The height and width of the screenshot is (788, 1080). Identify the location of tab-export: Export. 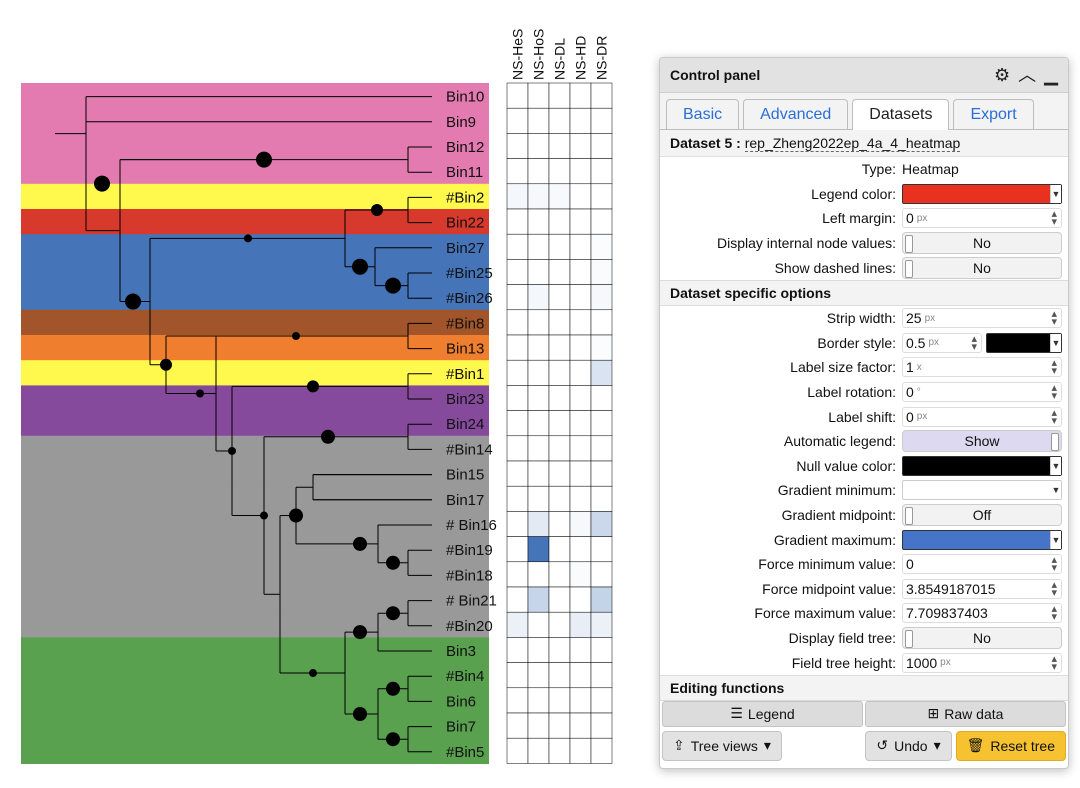
(993, 114).